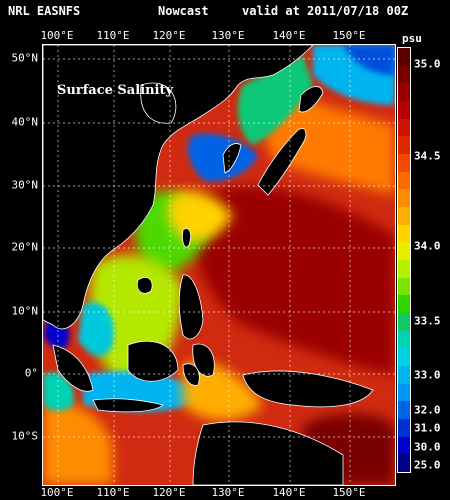 The image size is (450, 500). I want to click on hokkaido, so click(311, 99).